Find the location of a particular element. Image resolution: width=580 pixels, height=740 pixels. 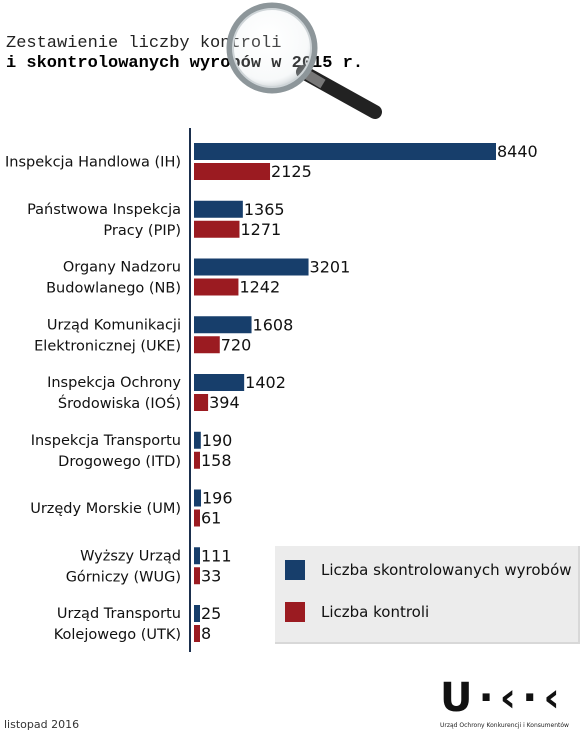

category-label: Organy Nadzoru is located at coordinates (122, 268).